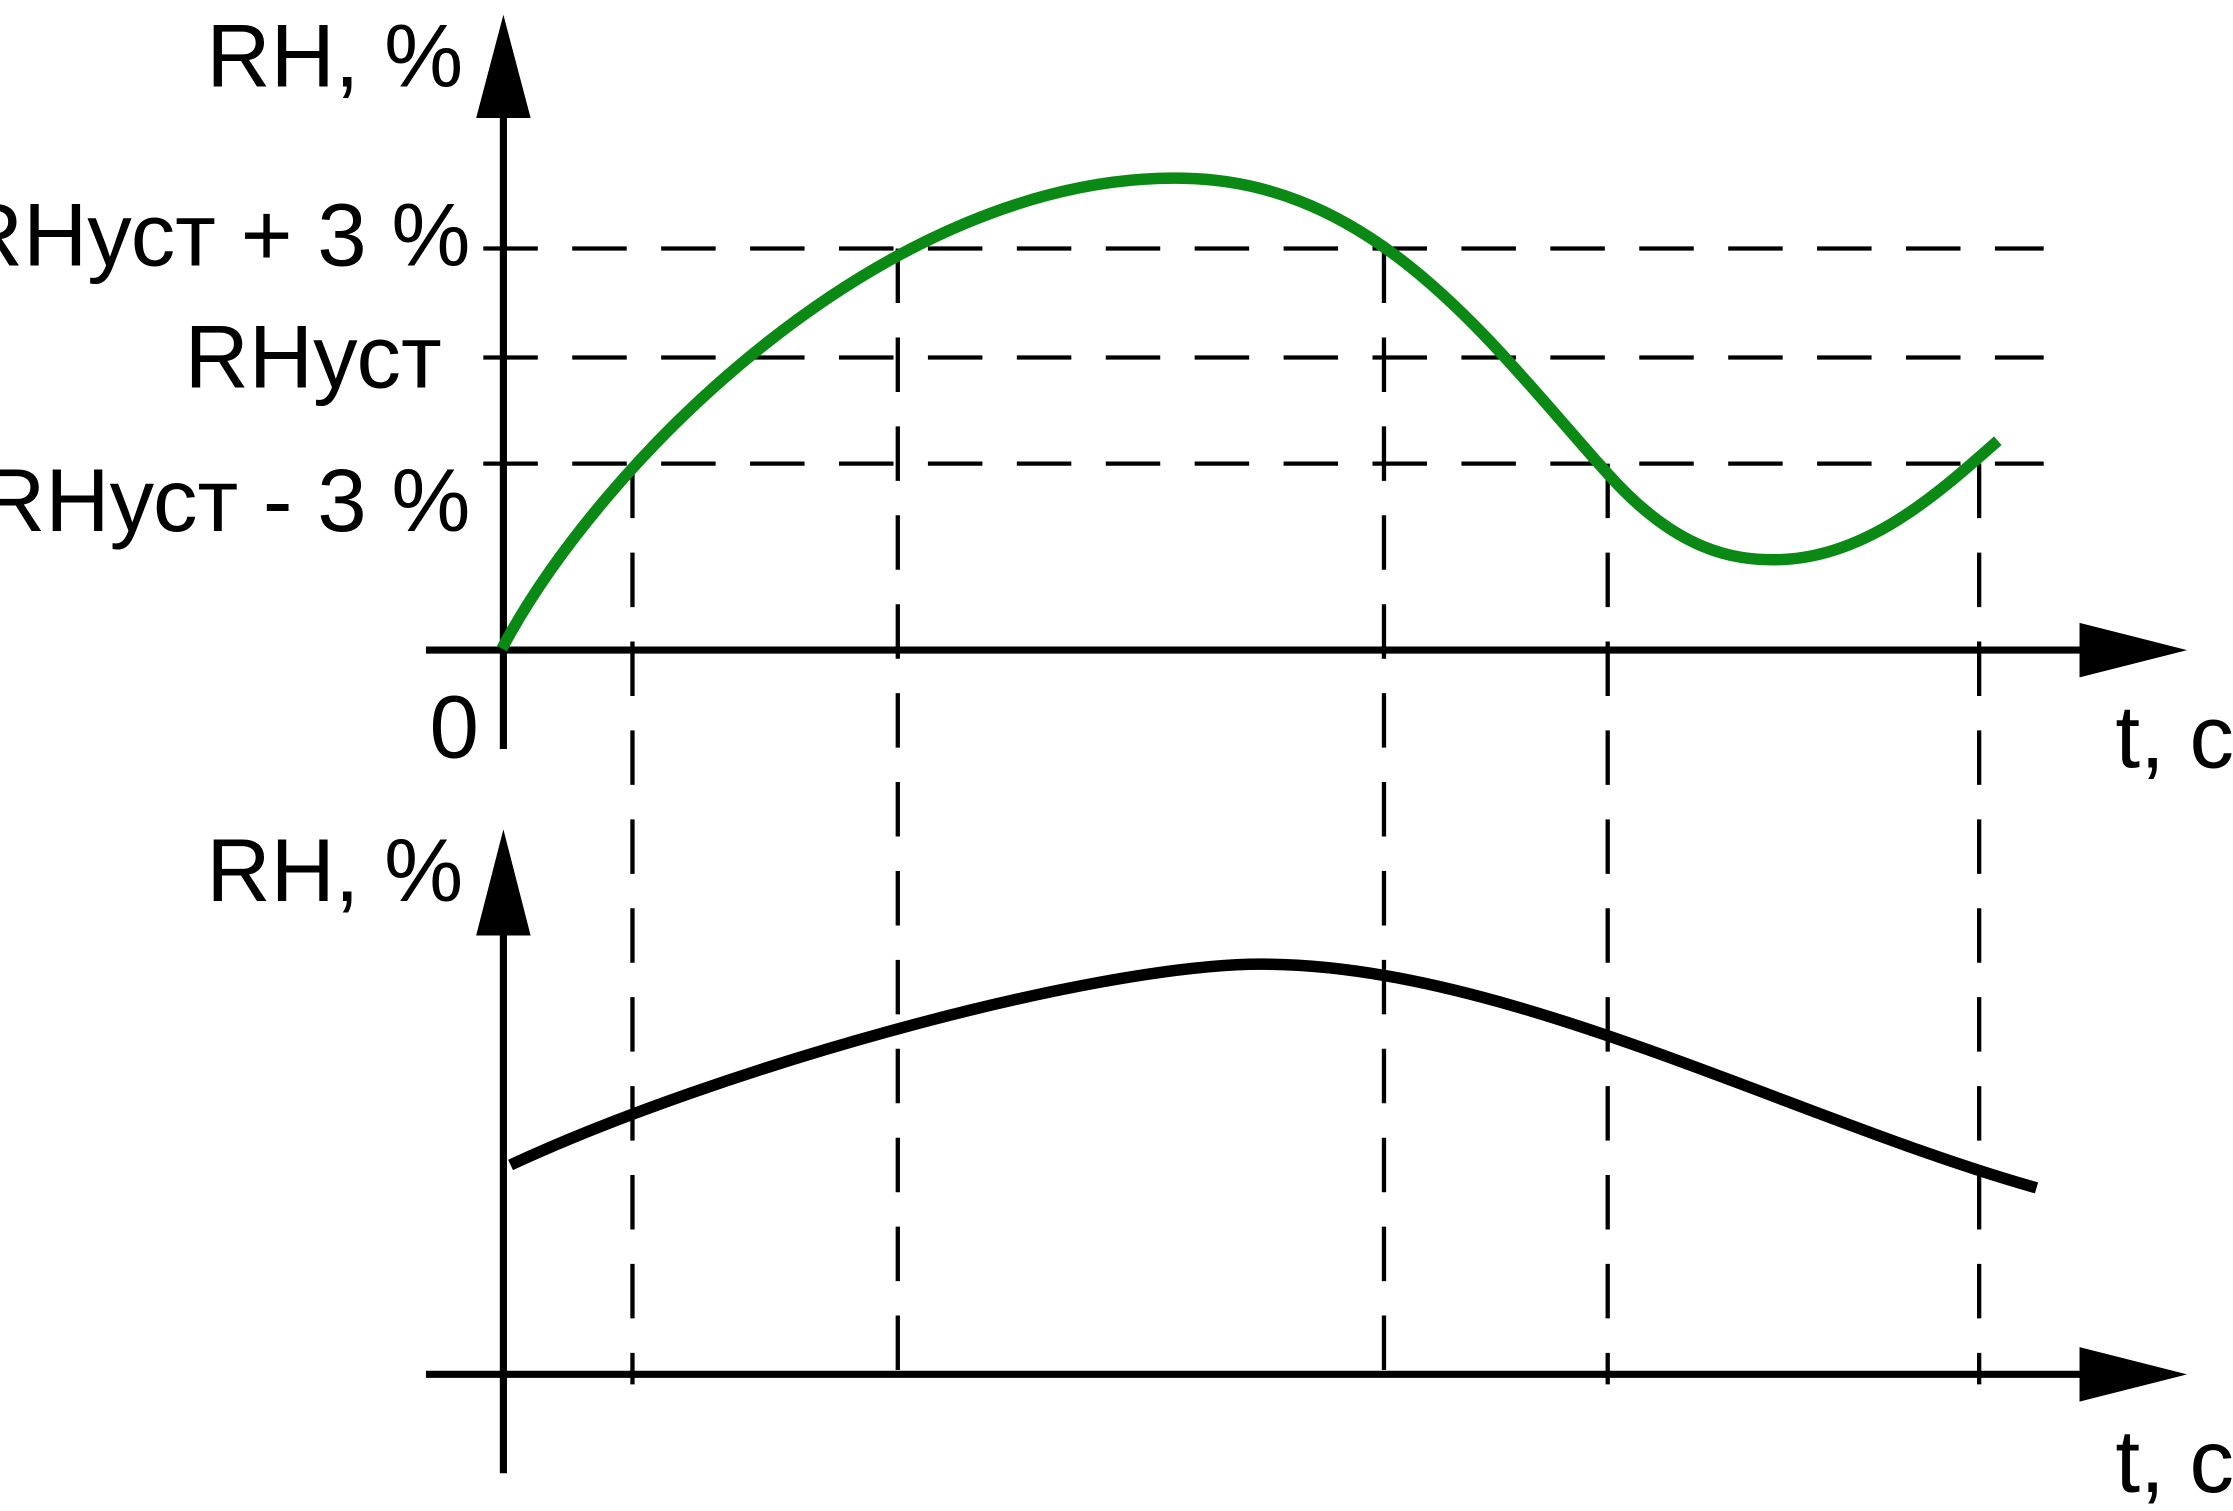 The height and width of the screenshot is (1511, 2233). Describe the element at coordinates (454, 727) in the screenshot. I see `origin-label: 0` at that location.